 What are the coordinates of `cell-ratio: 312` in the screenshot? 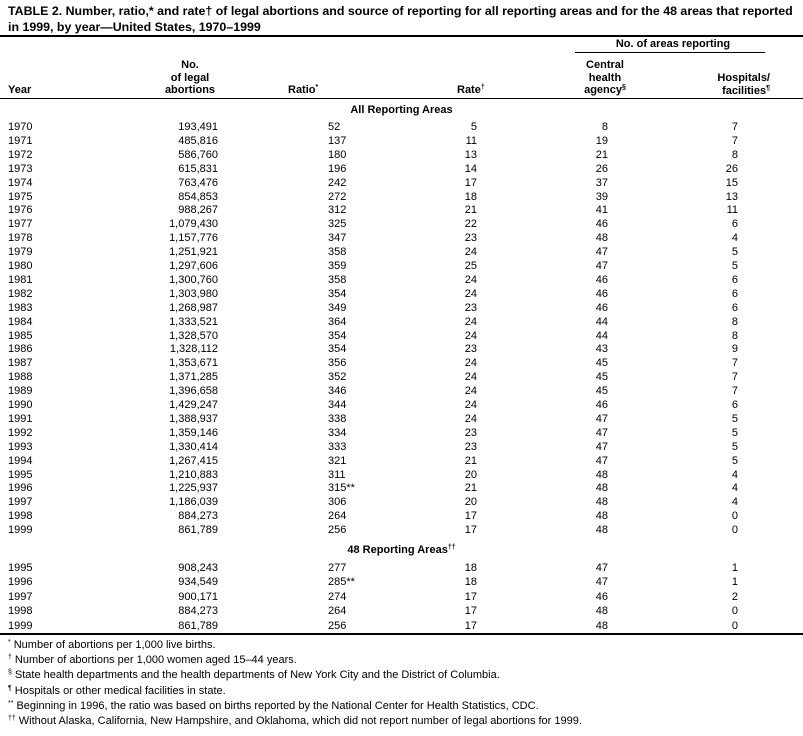 It's located at (337, 210).